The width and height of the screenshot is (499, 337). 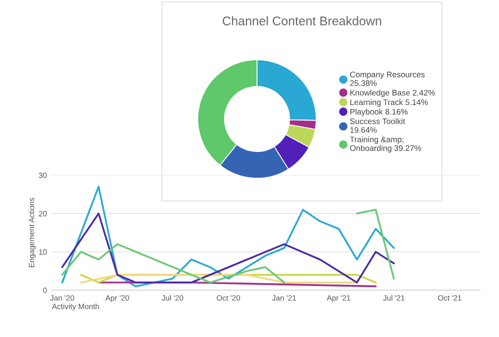 I want to click on legend-label: Success Toolkit, so click(x=378, y=121).